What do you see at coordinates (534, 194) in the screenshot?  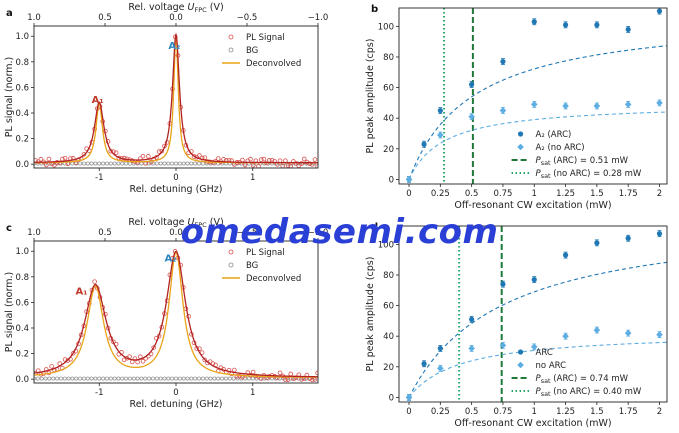 I see `x-tick-label: 1` at bounding box center [534, 194].